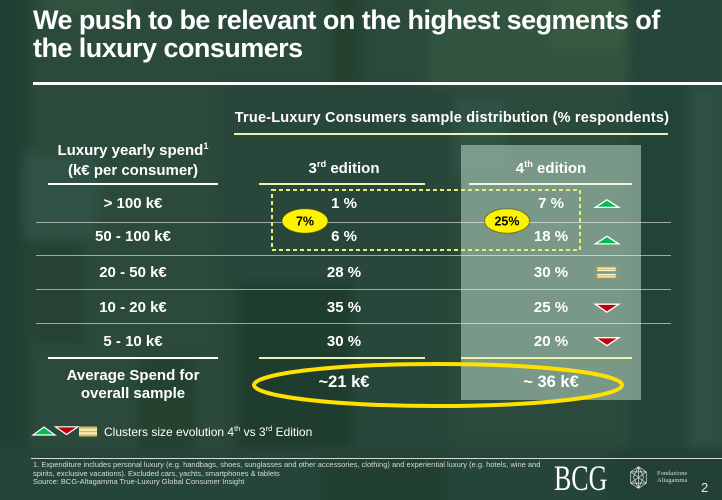 The image size is (722, 500). What do you see at coordinates (506, 222) in the screenshot?
I see `svg-text: 25%` at bounding box center [506, 222].